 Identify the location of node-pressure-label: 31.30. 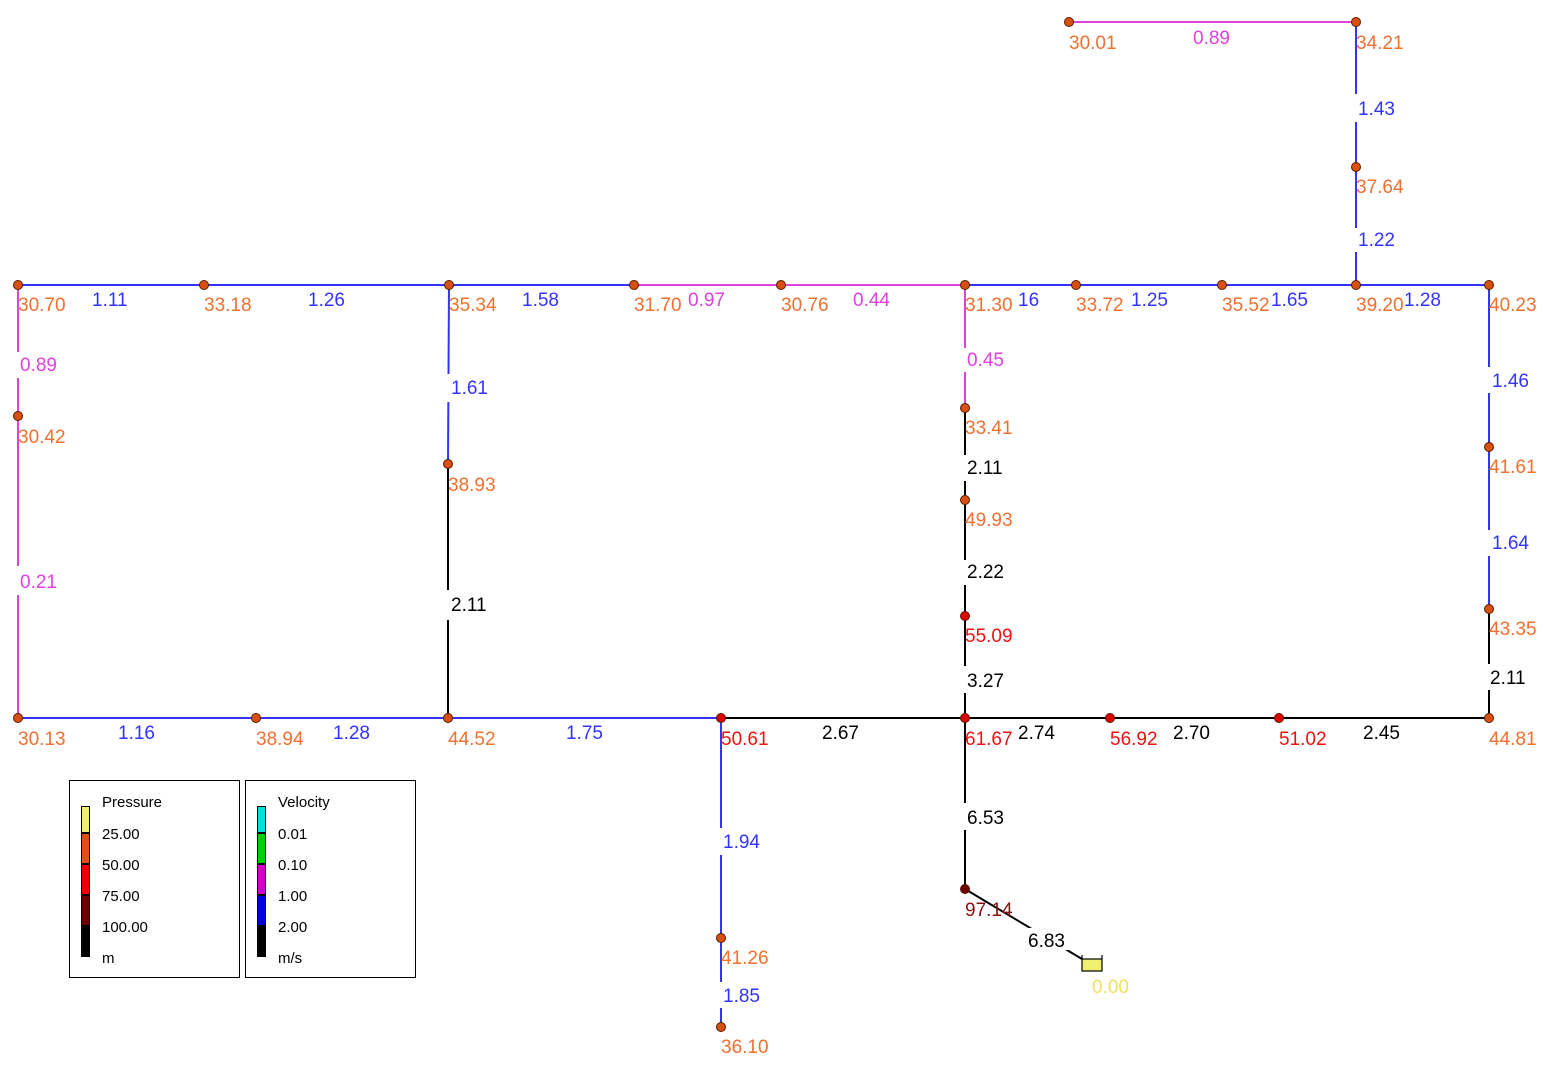
(989, 305).